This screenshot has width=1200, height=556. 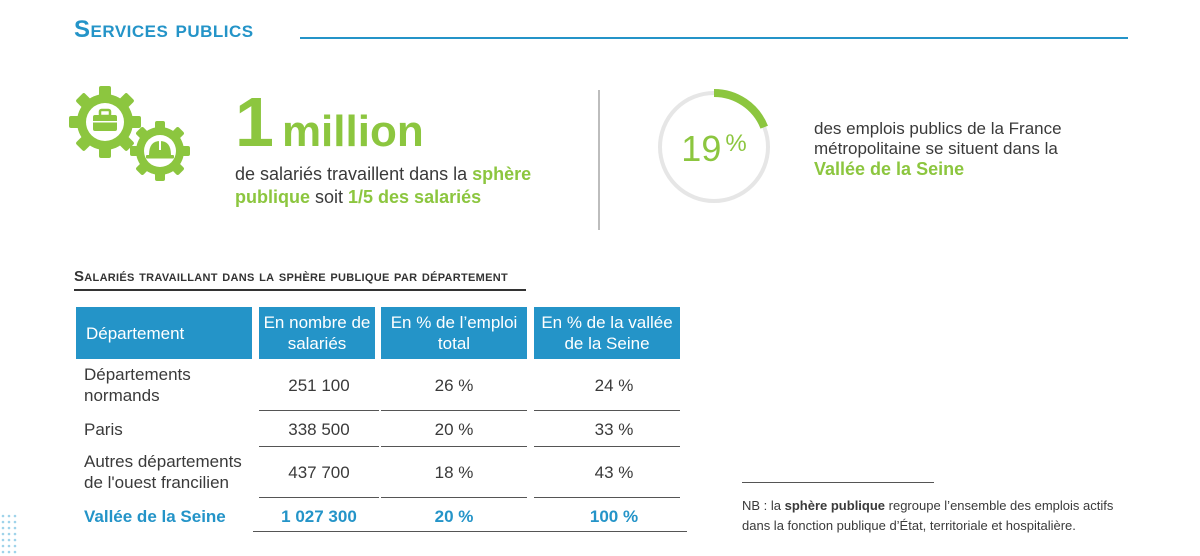 I want to click on total-row-divider, so click(x=470, y=531).